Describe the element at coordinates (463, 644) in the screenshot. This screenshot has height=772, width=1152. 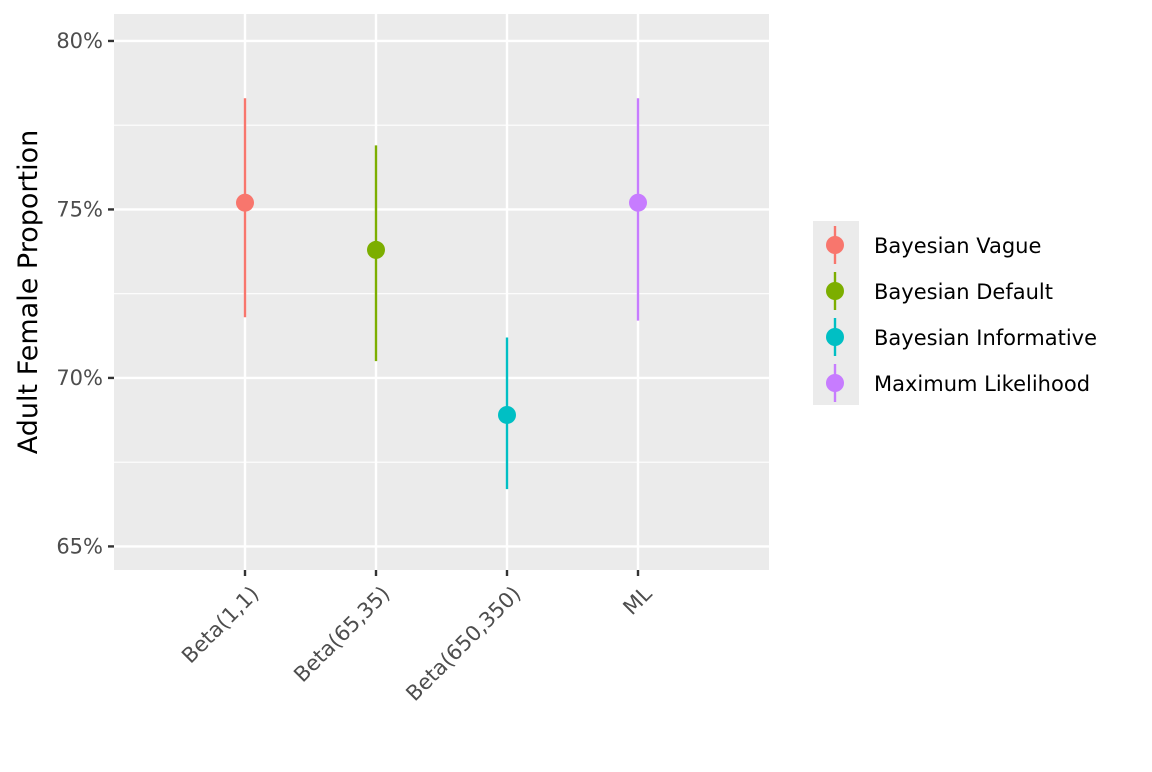
I see `x-tick-label: Beta(650,350)` at that location.